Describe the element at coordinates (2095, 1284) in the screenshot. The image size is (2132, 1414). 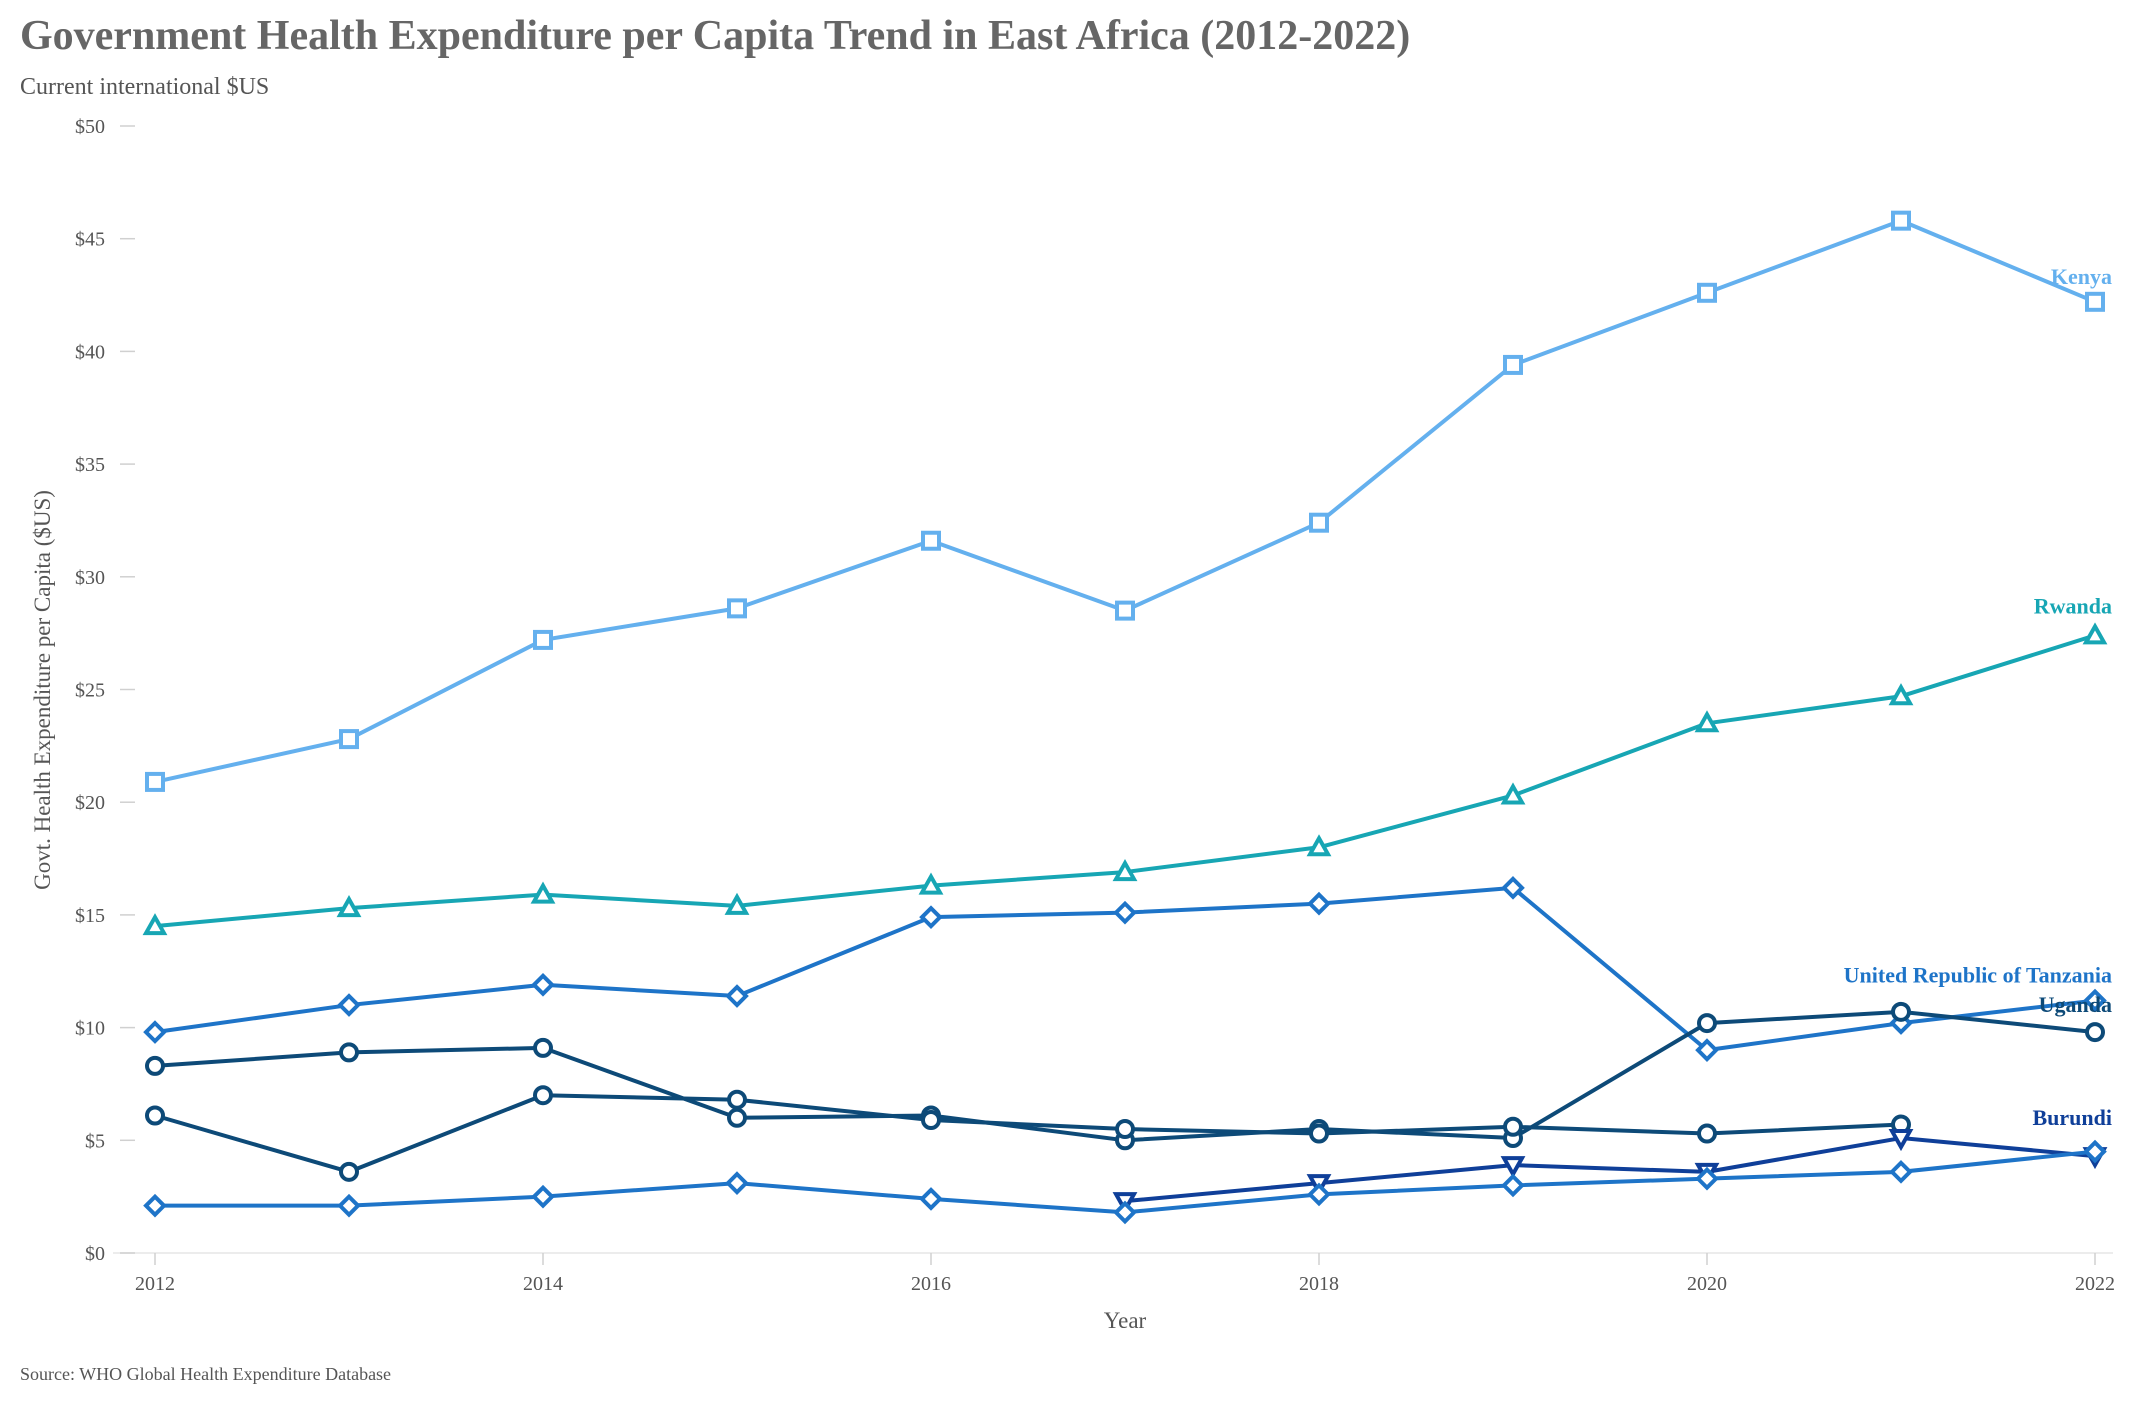
I see `x-tick-label: 2022` at that location.